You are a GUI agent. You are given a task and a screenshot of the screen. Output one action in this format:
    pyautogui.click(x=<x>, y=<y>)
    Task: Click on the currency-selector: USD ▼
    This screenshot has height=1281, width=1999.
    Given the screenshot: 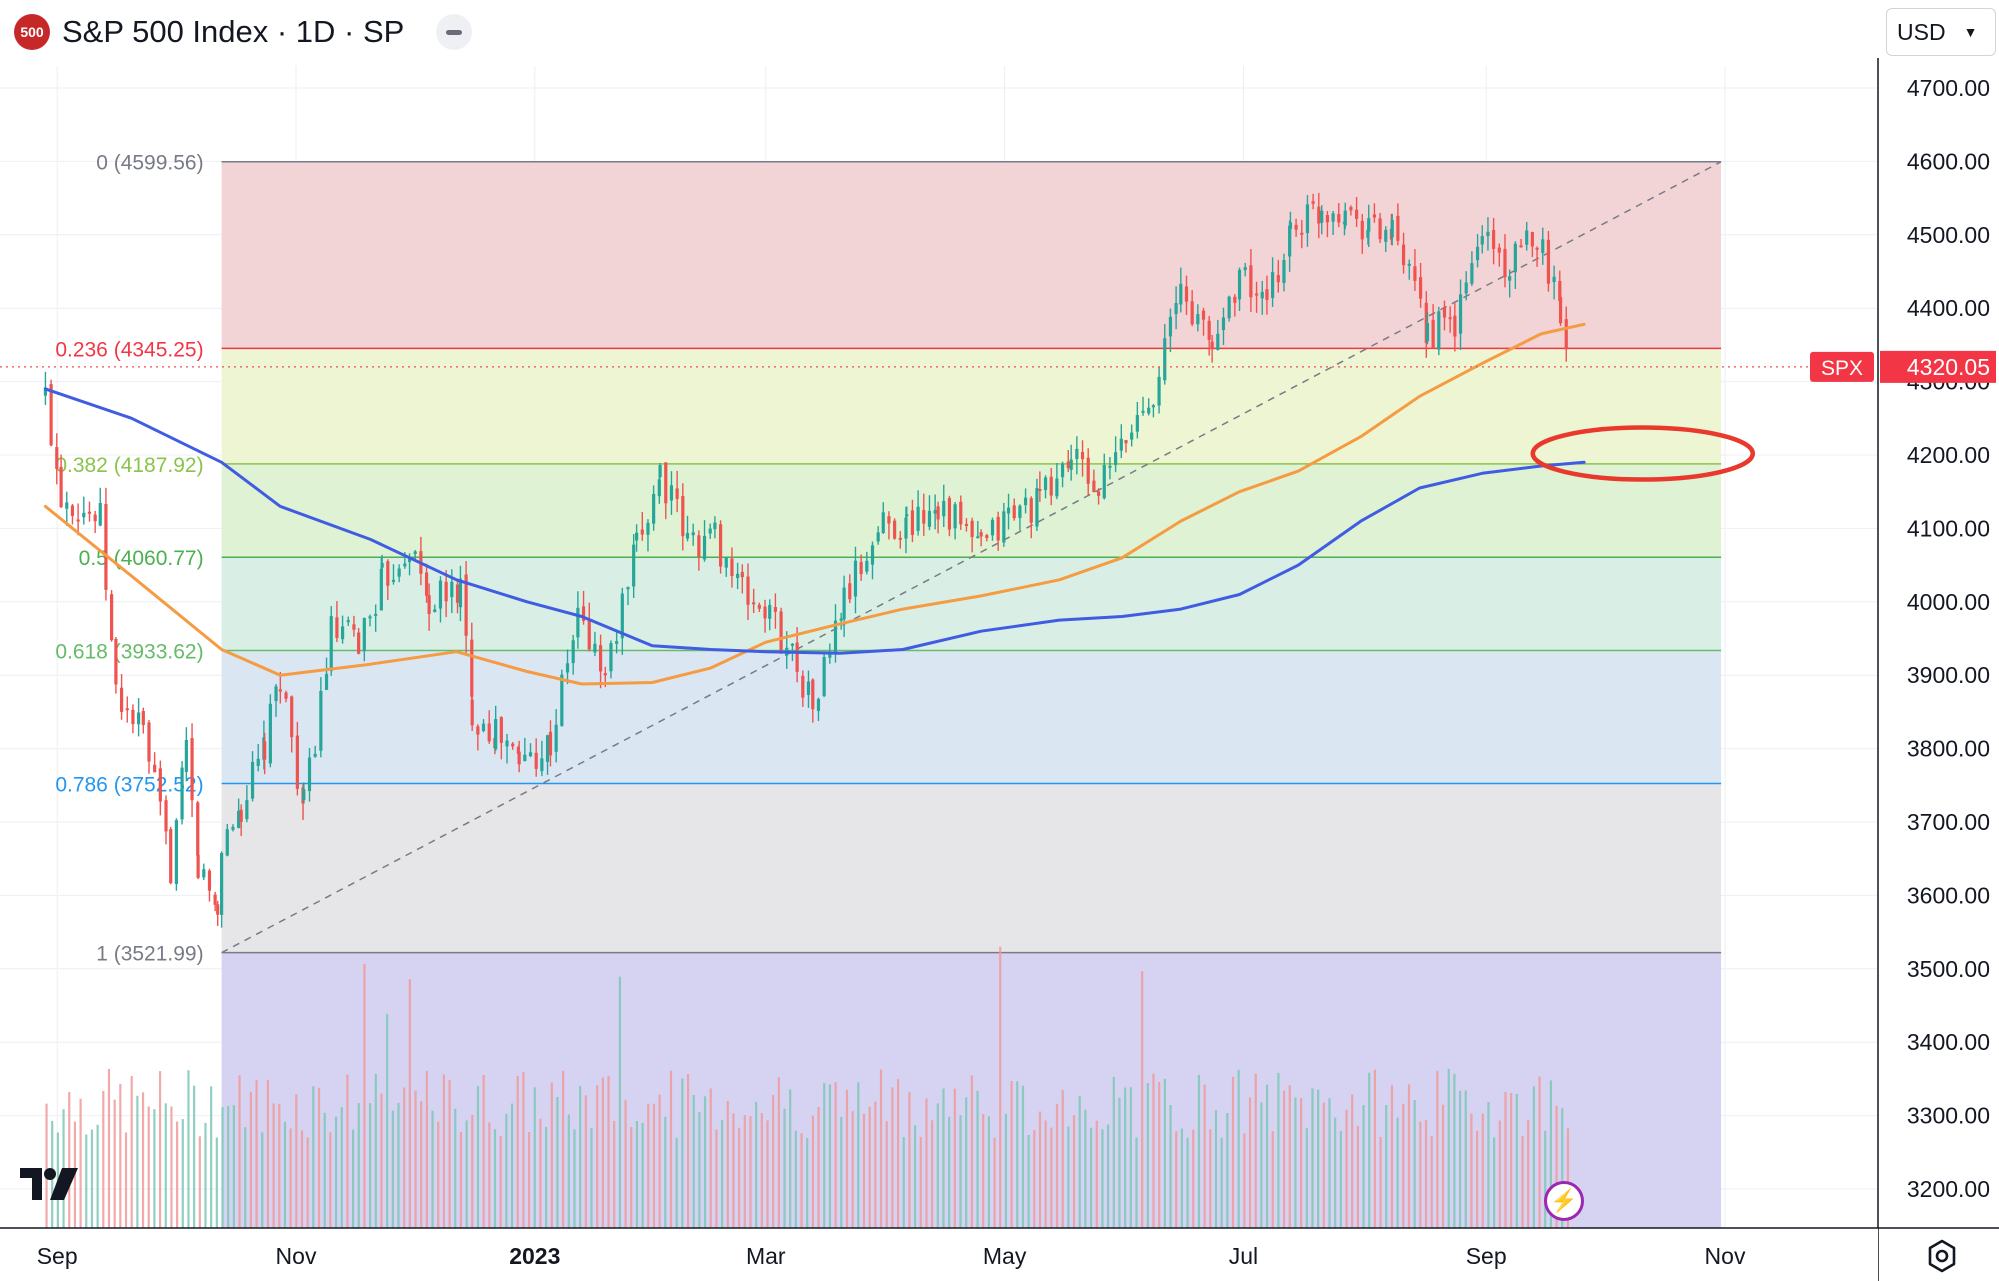 What is the action you would take?
    pyautogui.click(x=1941, y=32)
    